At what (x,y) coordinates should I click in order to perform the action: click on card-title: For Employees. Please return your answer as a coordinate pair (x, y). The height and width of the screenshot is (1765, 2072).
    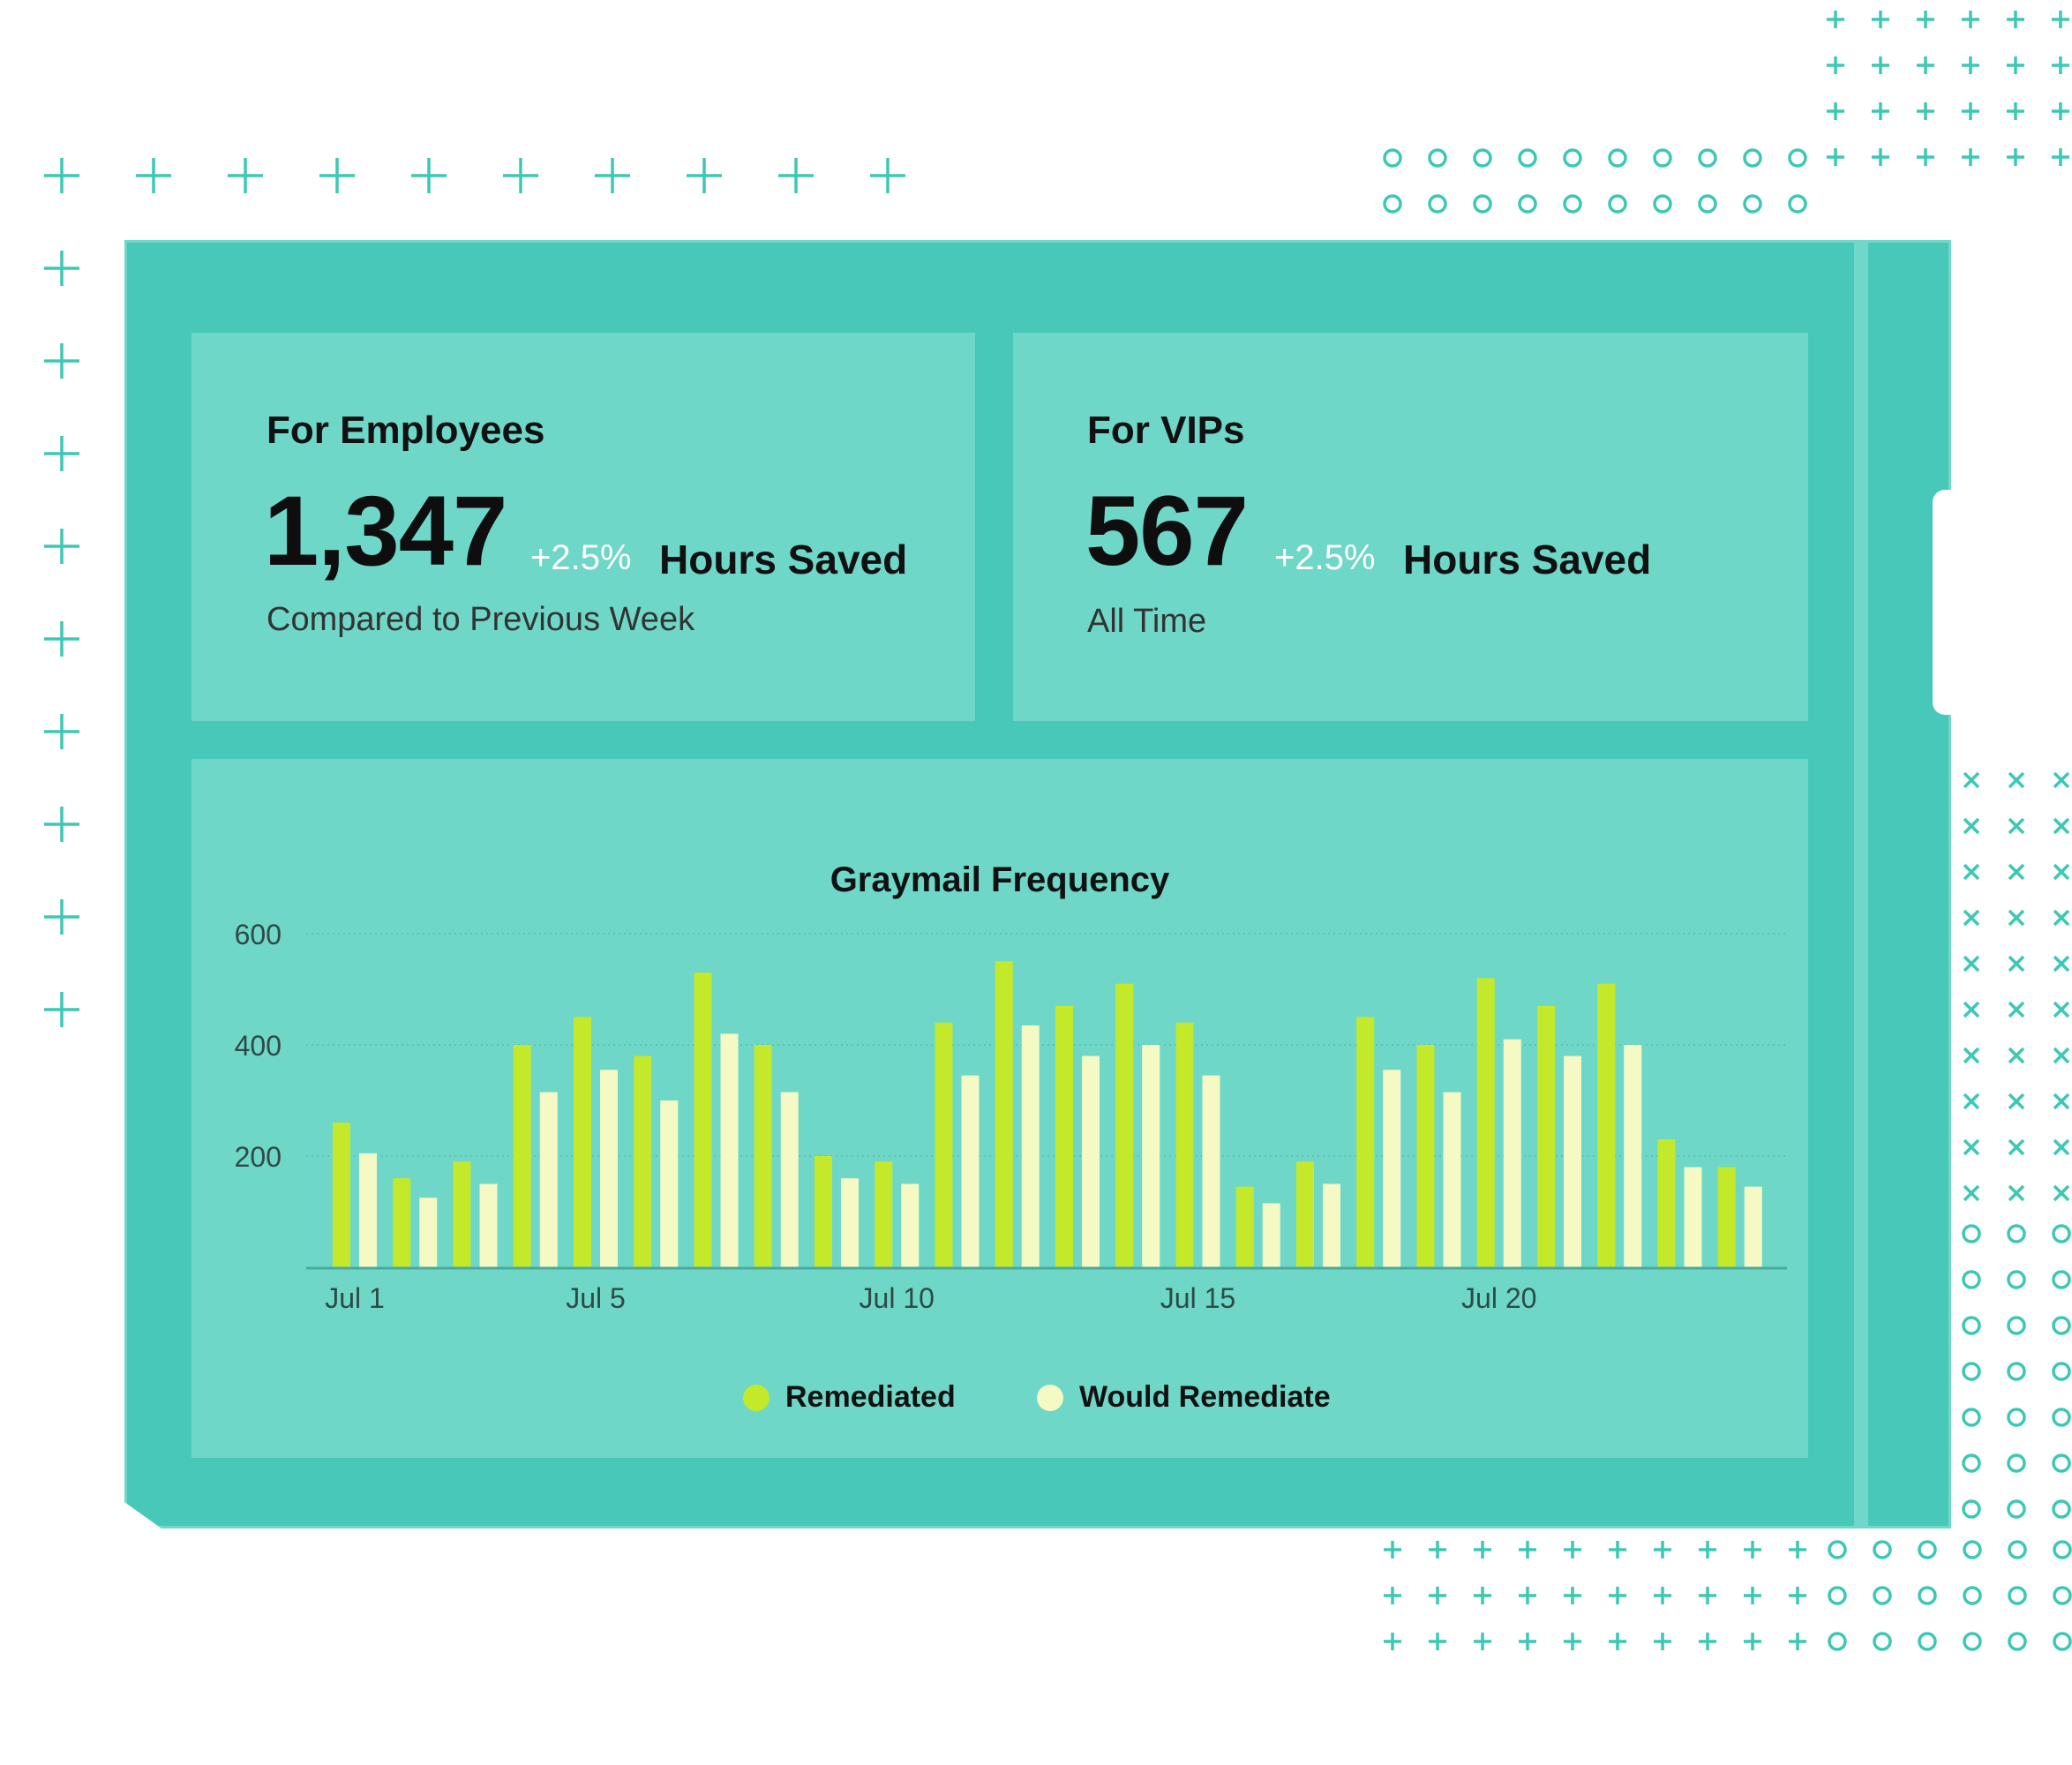
    Looking at the image, I should click on (406, 430).